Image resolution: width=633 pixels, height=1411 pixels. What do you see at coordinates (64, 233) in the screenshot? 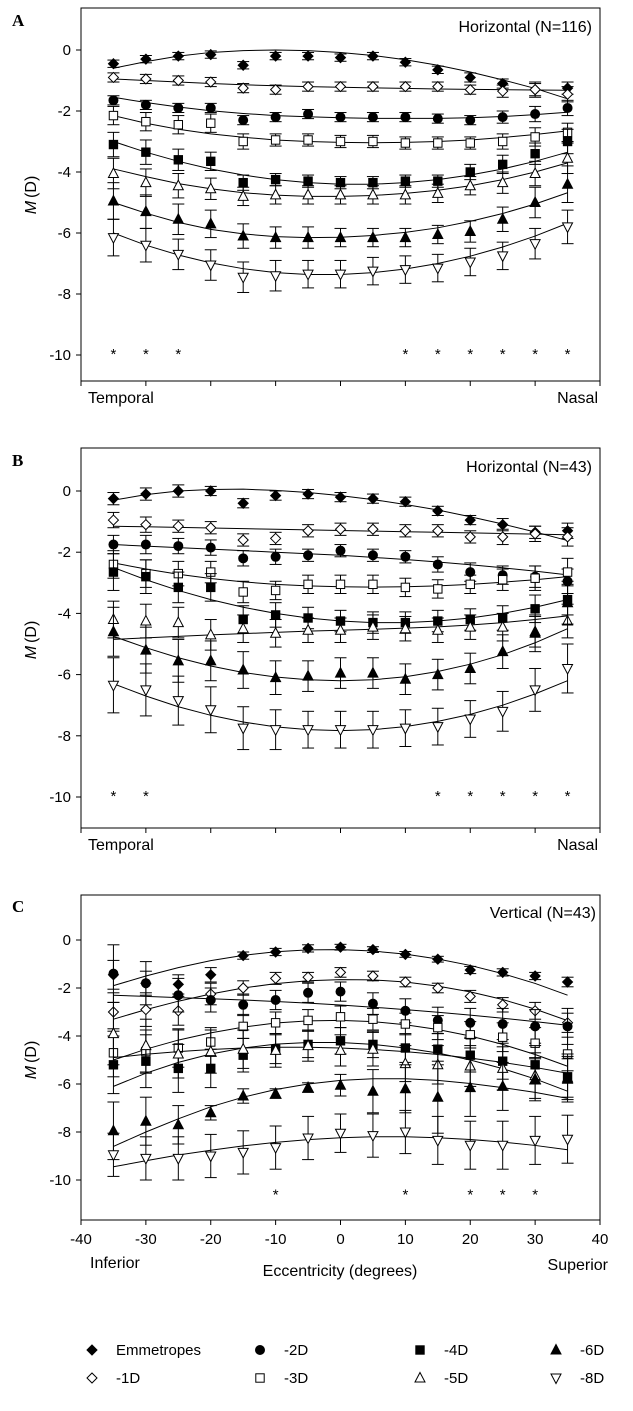
I see `panel-a-y-tick-label: -6` at bounding box center [64, 233].